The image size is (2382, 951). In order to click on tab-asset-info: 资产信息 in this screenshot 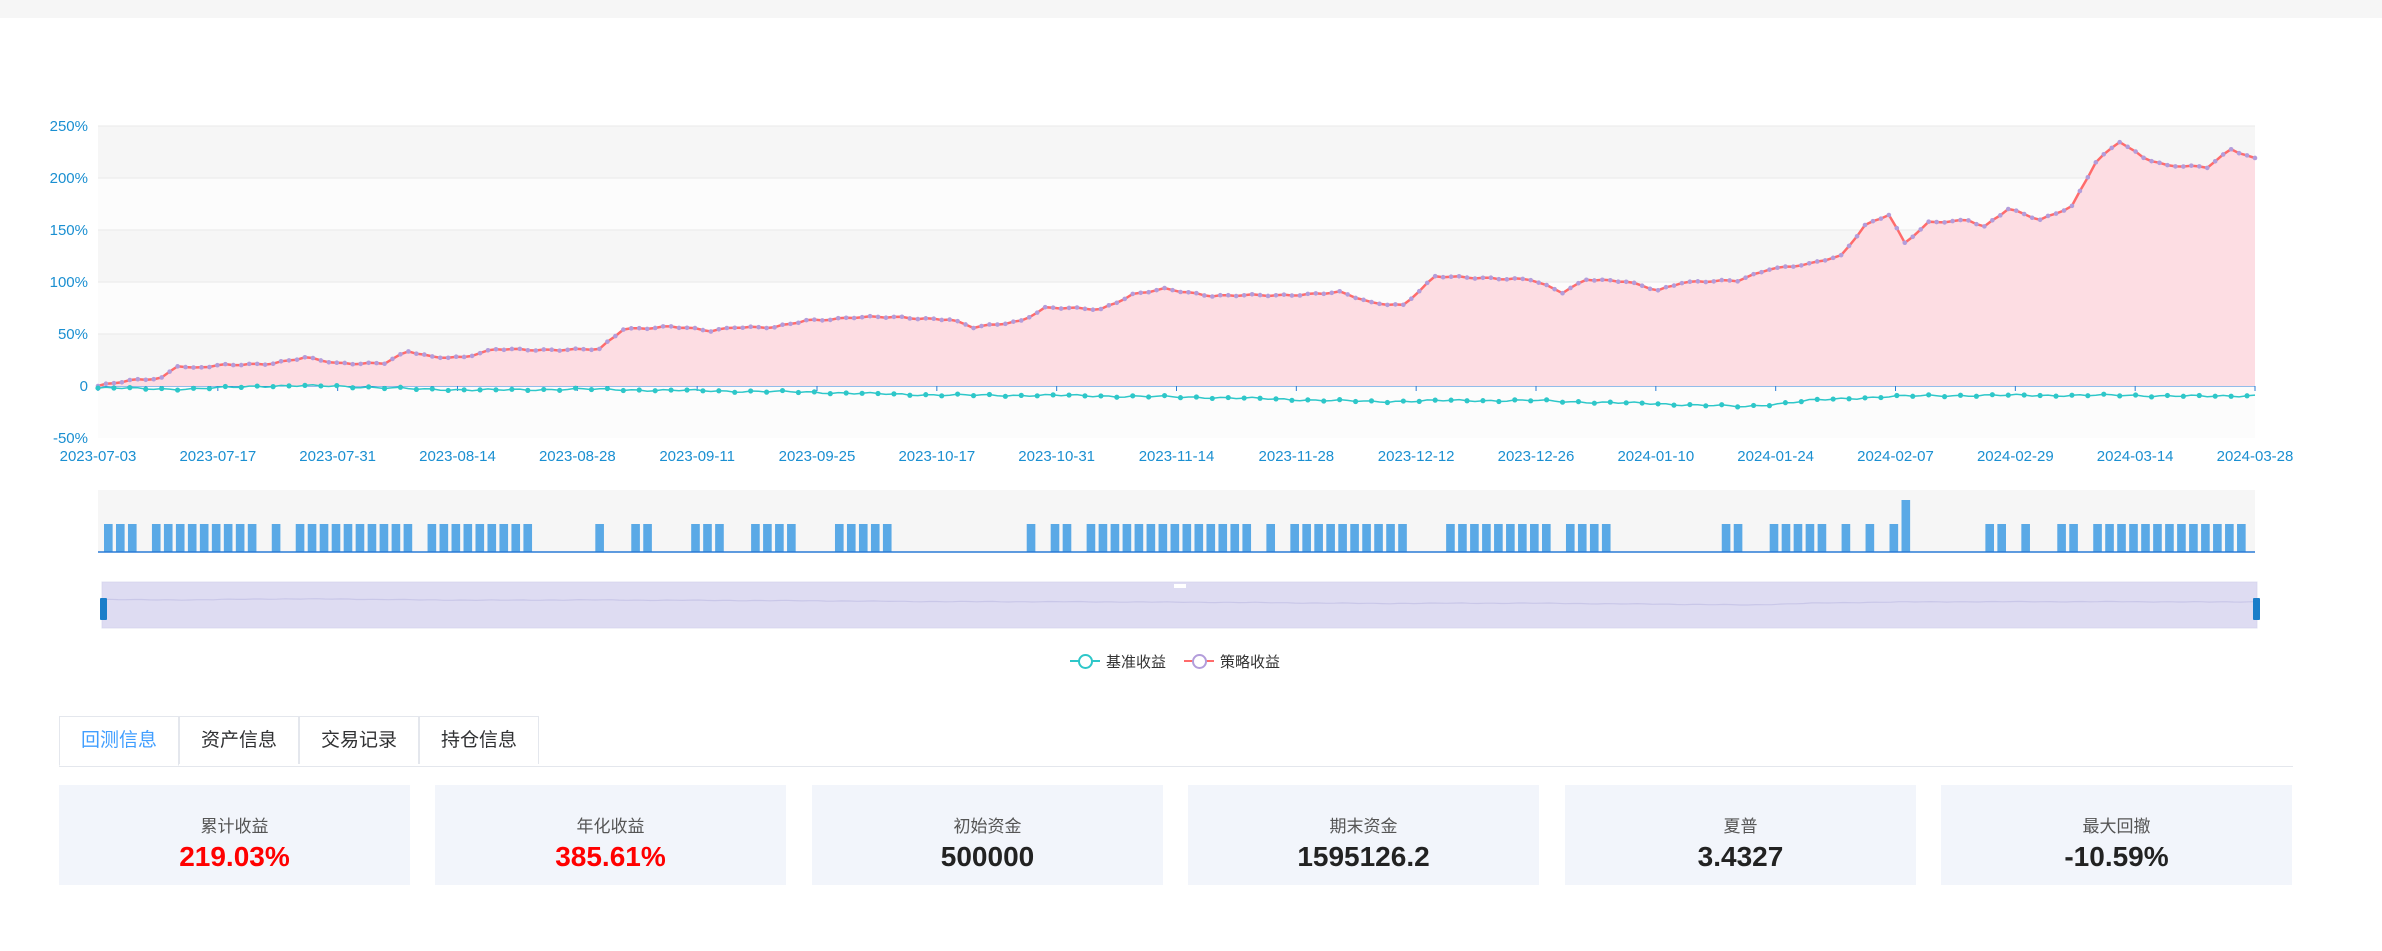, I will do `click(239, 740)`.